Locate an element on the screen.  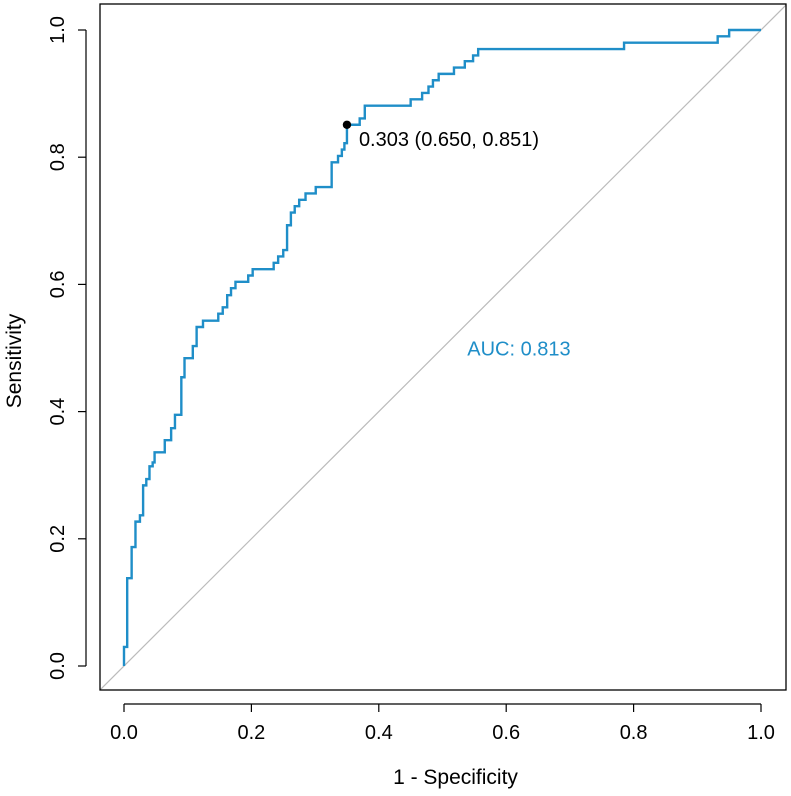
y-tick-label: 0.4 is located at coordinates (58, 412).